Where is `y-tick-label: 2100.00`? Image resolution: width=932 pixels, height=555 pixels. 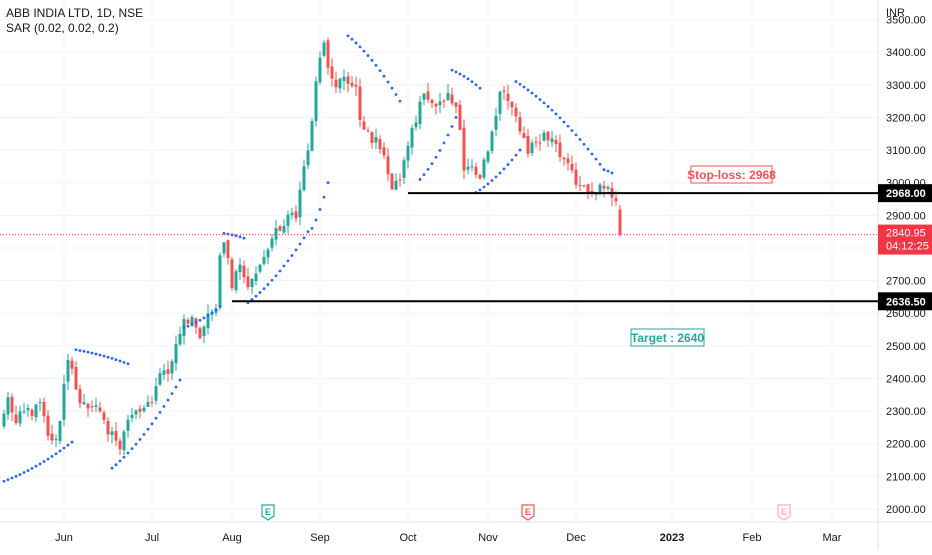
y-tick-label: 2100.00 is located at coordinates (906, 477).